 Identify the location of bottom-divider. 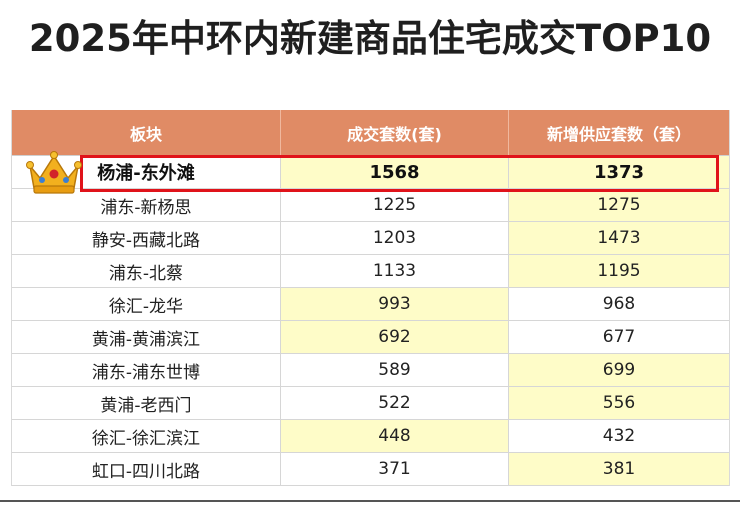
(370, 501).